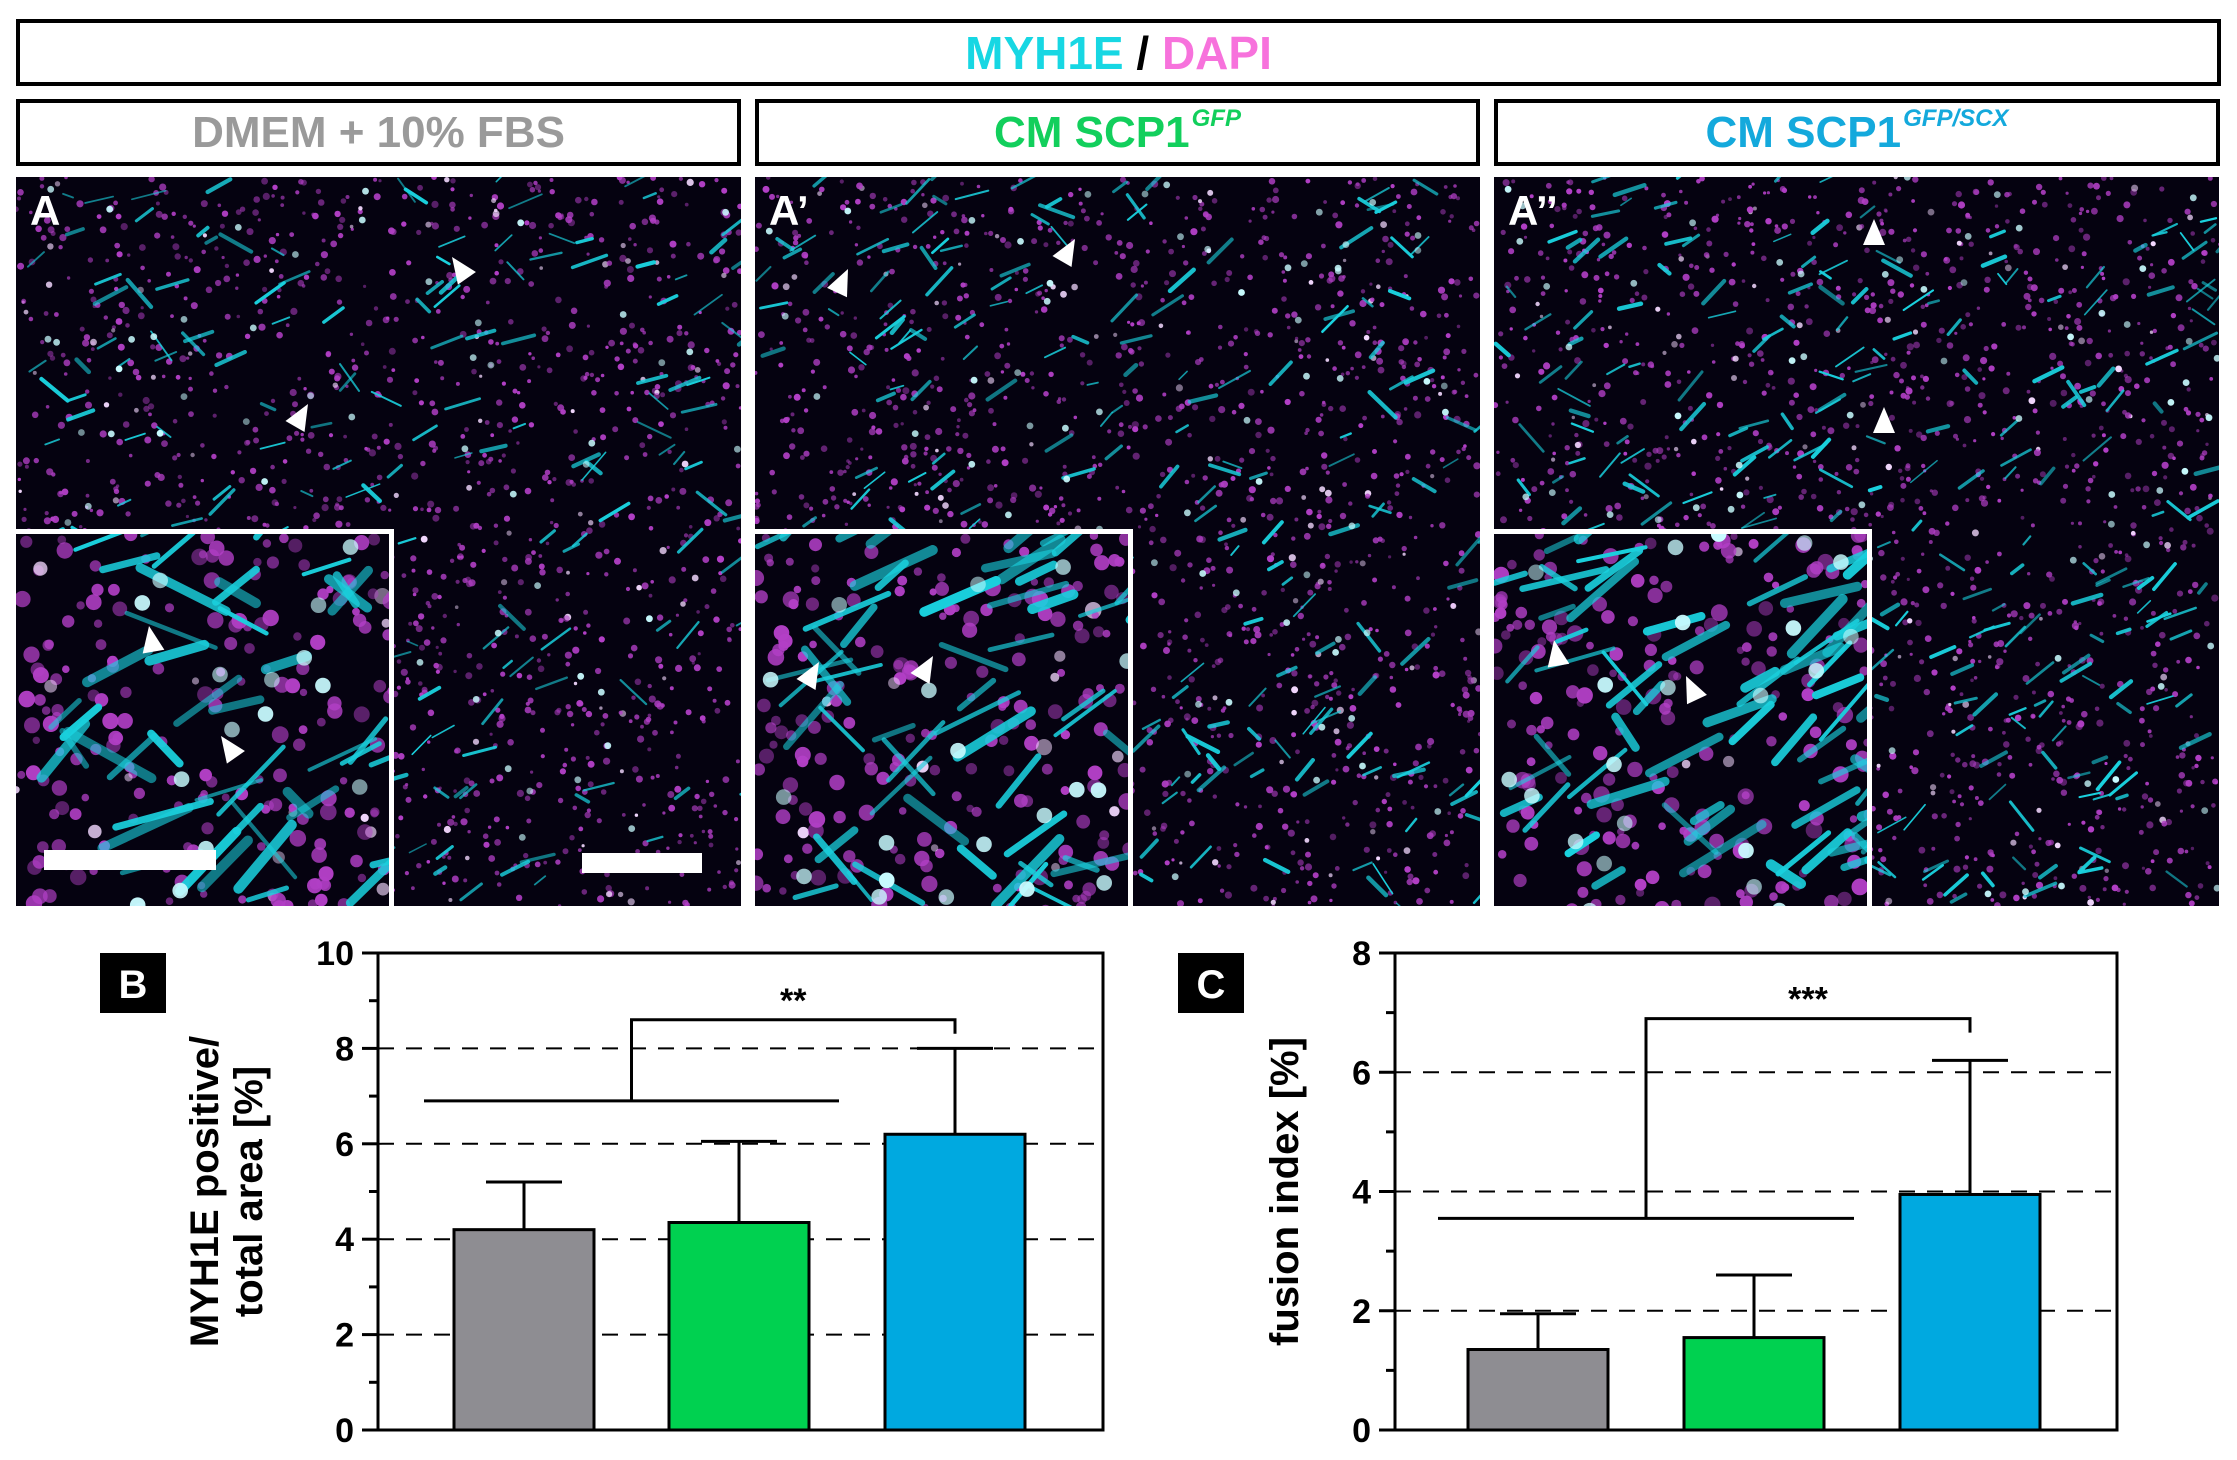 This screenshot has height=1460, width=2237. What do you see at coordinates (1044, 53) in the screenshot?
I see `marker-myh1e: MYH1E` at bounding box center [1044, 53].